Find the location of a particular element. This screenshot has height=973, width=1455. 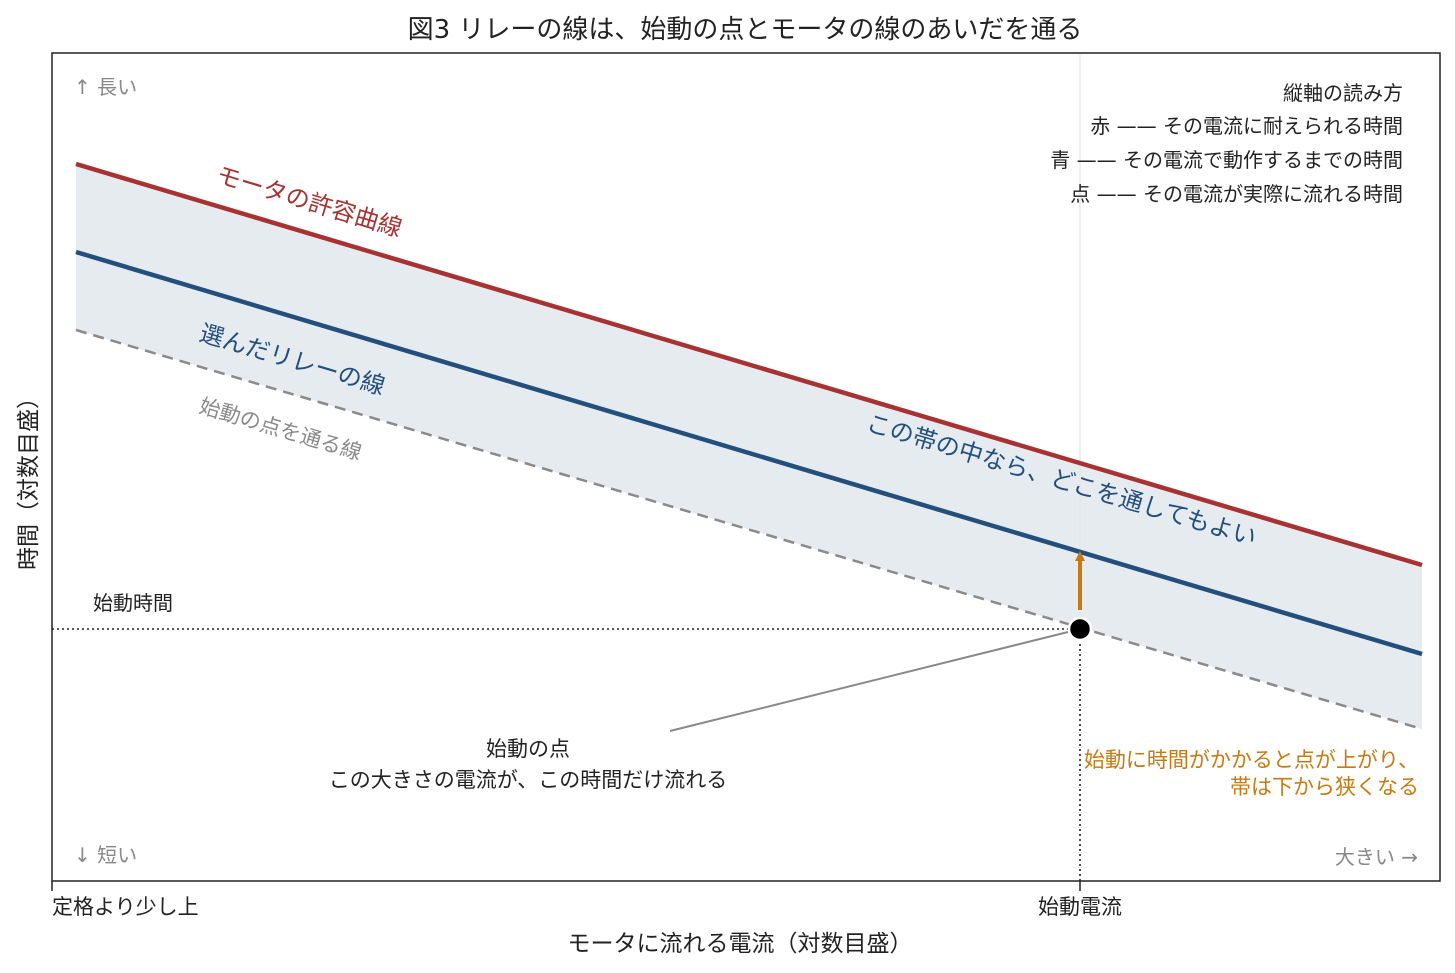

y-short-hint: ↓ 短い is located at coordinates (105, 855).